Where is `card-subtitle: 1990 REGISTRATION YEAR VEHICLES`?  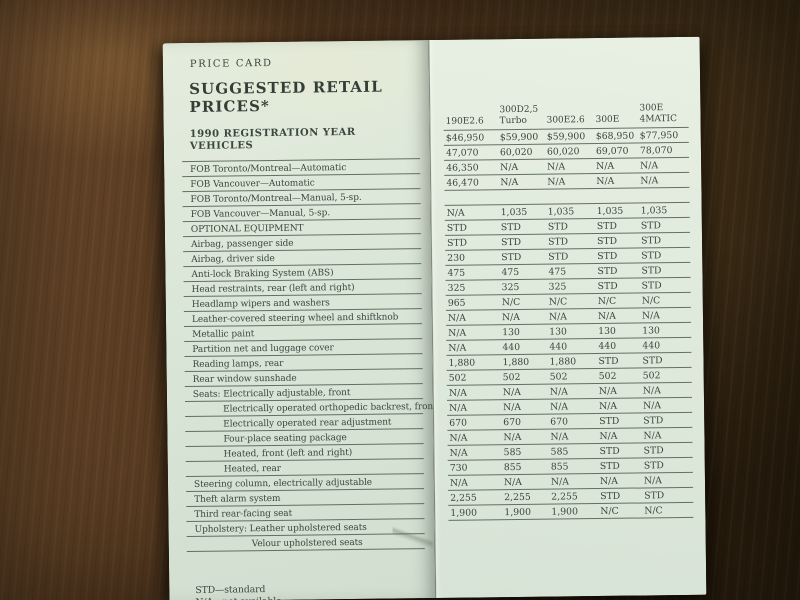
card-subtitle: 1990 REGISTRATION YEAR VEHICLES is located at coordinates (272, 139).